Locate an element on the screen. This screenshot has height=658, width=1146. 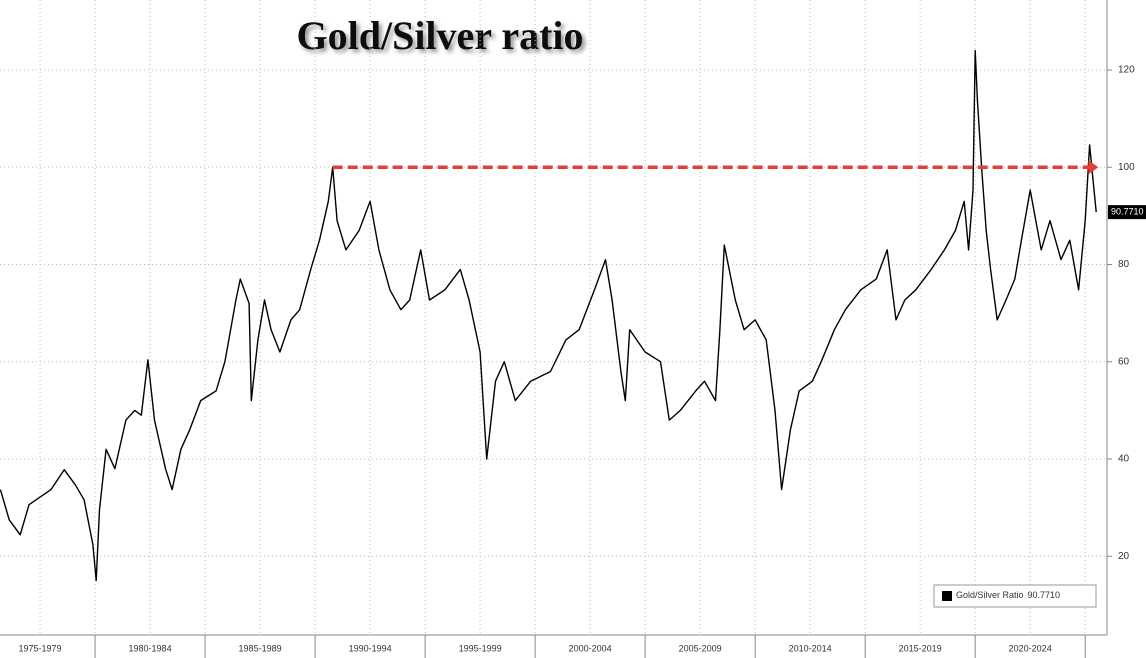
legend: Gold/Silver Ratio 90.7710 is located at coordinates (1015, 596).